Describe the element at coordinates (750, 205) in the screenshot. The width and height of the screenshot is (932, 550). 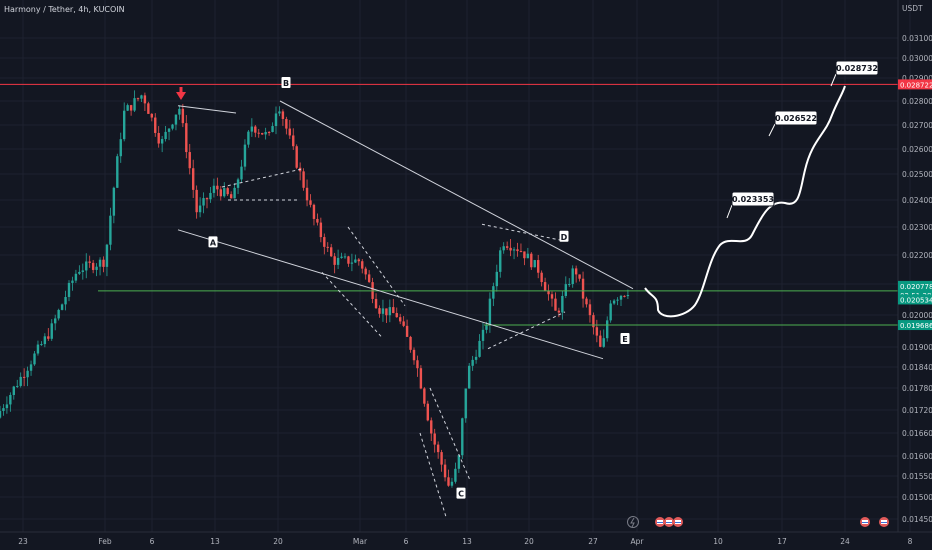
I see `target-callout: 0.023353` at that location.